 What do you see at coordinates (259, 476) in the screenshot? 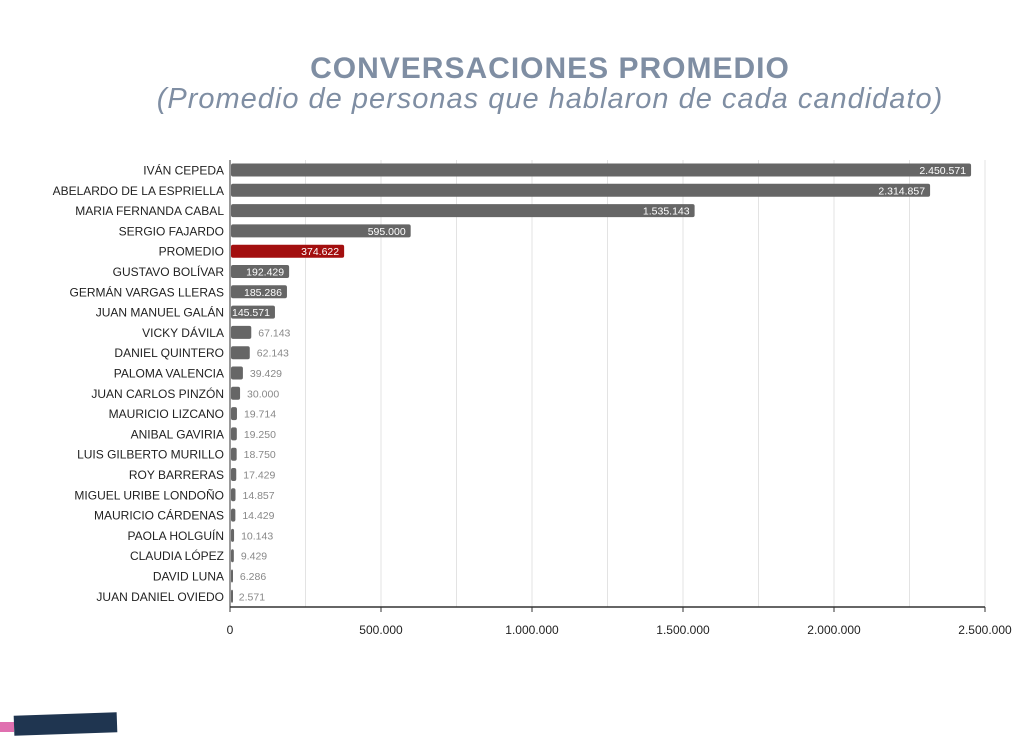
I see `data-label: 17.429` at bounding box center [259, 476].